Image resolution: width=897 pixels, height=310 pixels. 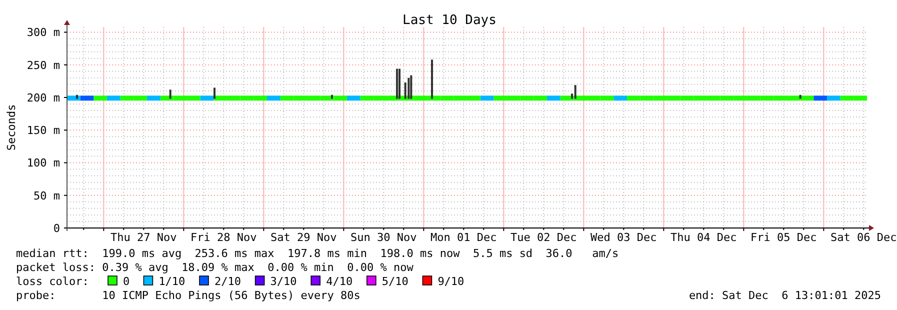 I want to click on legend-label: 3/10, so click(x=283, y=281).